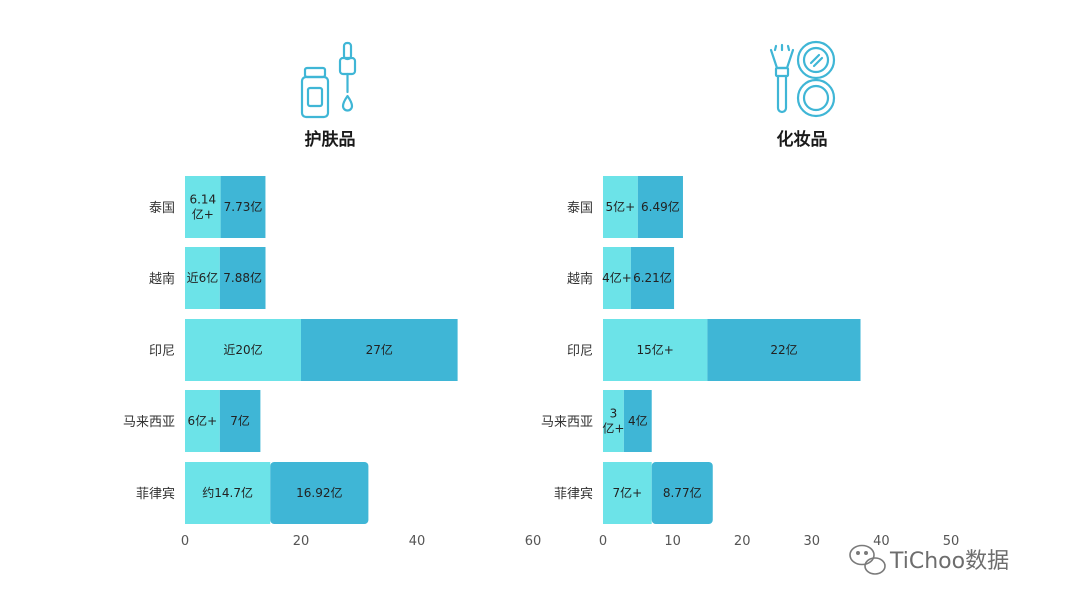  What do you see at coordinates (328, 80) in the screenshot?
I see `skincare-bottle-dropper-icon` at bounding box center [328, 80].